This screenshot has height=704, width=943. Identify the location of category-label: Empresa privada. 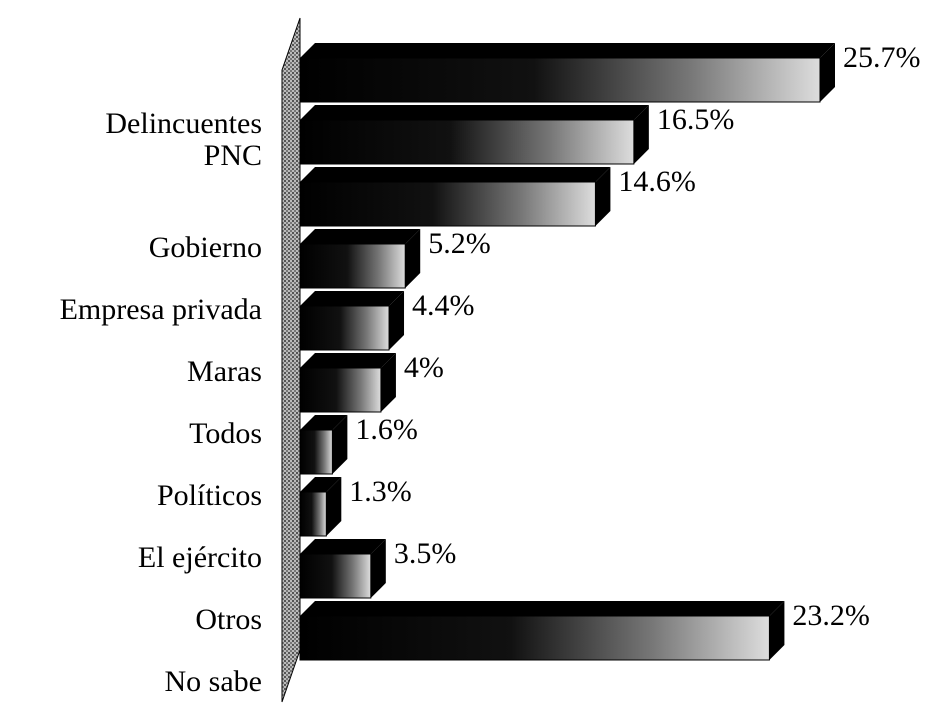
(161, 309).